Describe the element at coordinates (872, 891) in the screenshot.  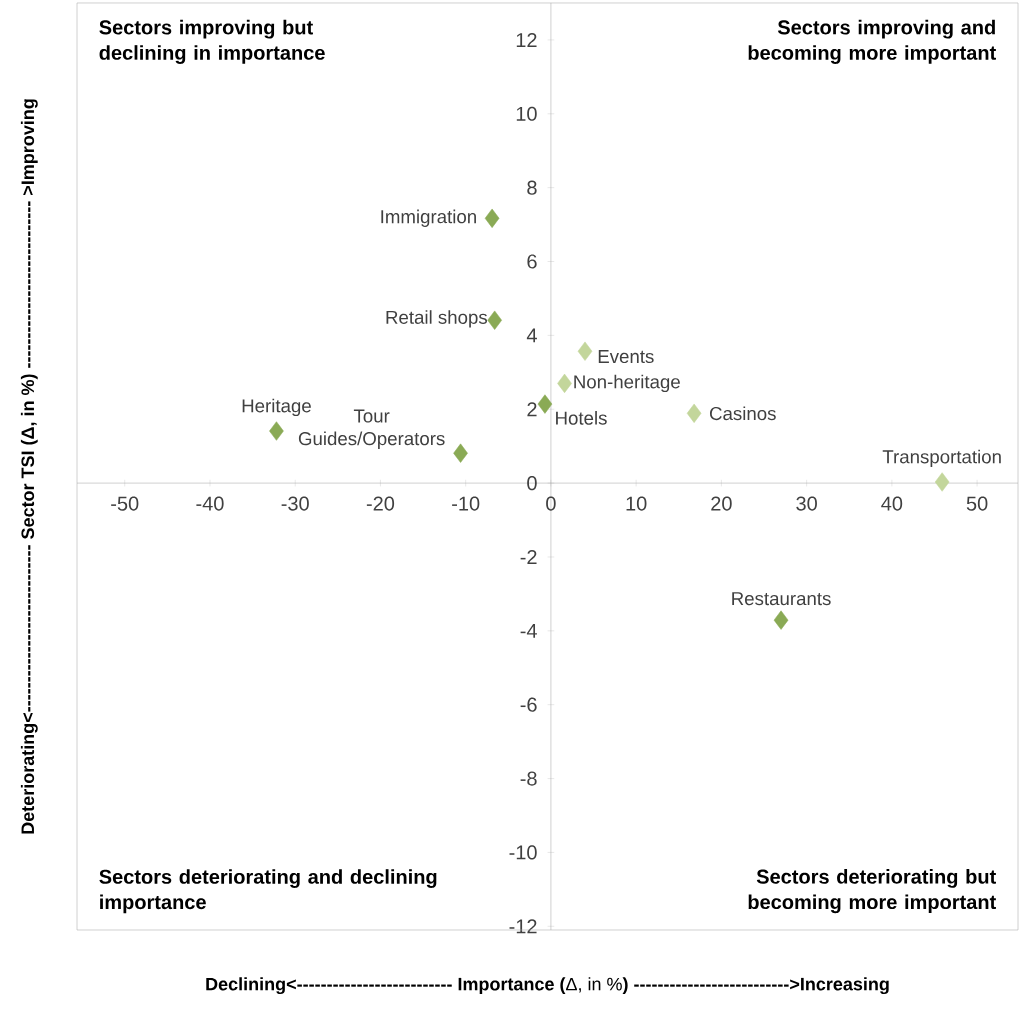
I see `annotation: Sectors deteriorating but becoming more important` at that location.